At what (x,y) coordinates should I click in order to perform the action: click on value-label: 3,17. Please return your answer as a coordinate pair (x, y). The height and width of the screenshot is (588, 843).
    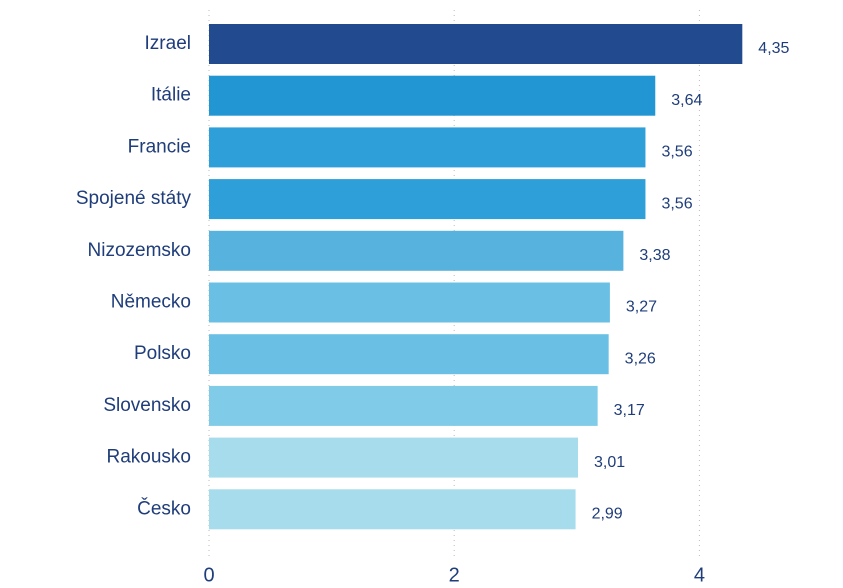
    Looking at the image, I should click on (629, 410).